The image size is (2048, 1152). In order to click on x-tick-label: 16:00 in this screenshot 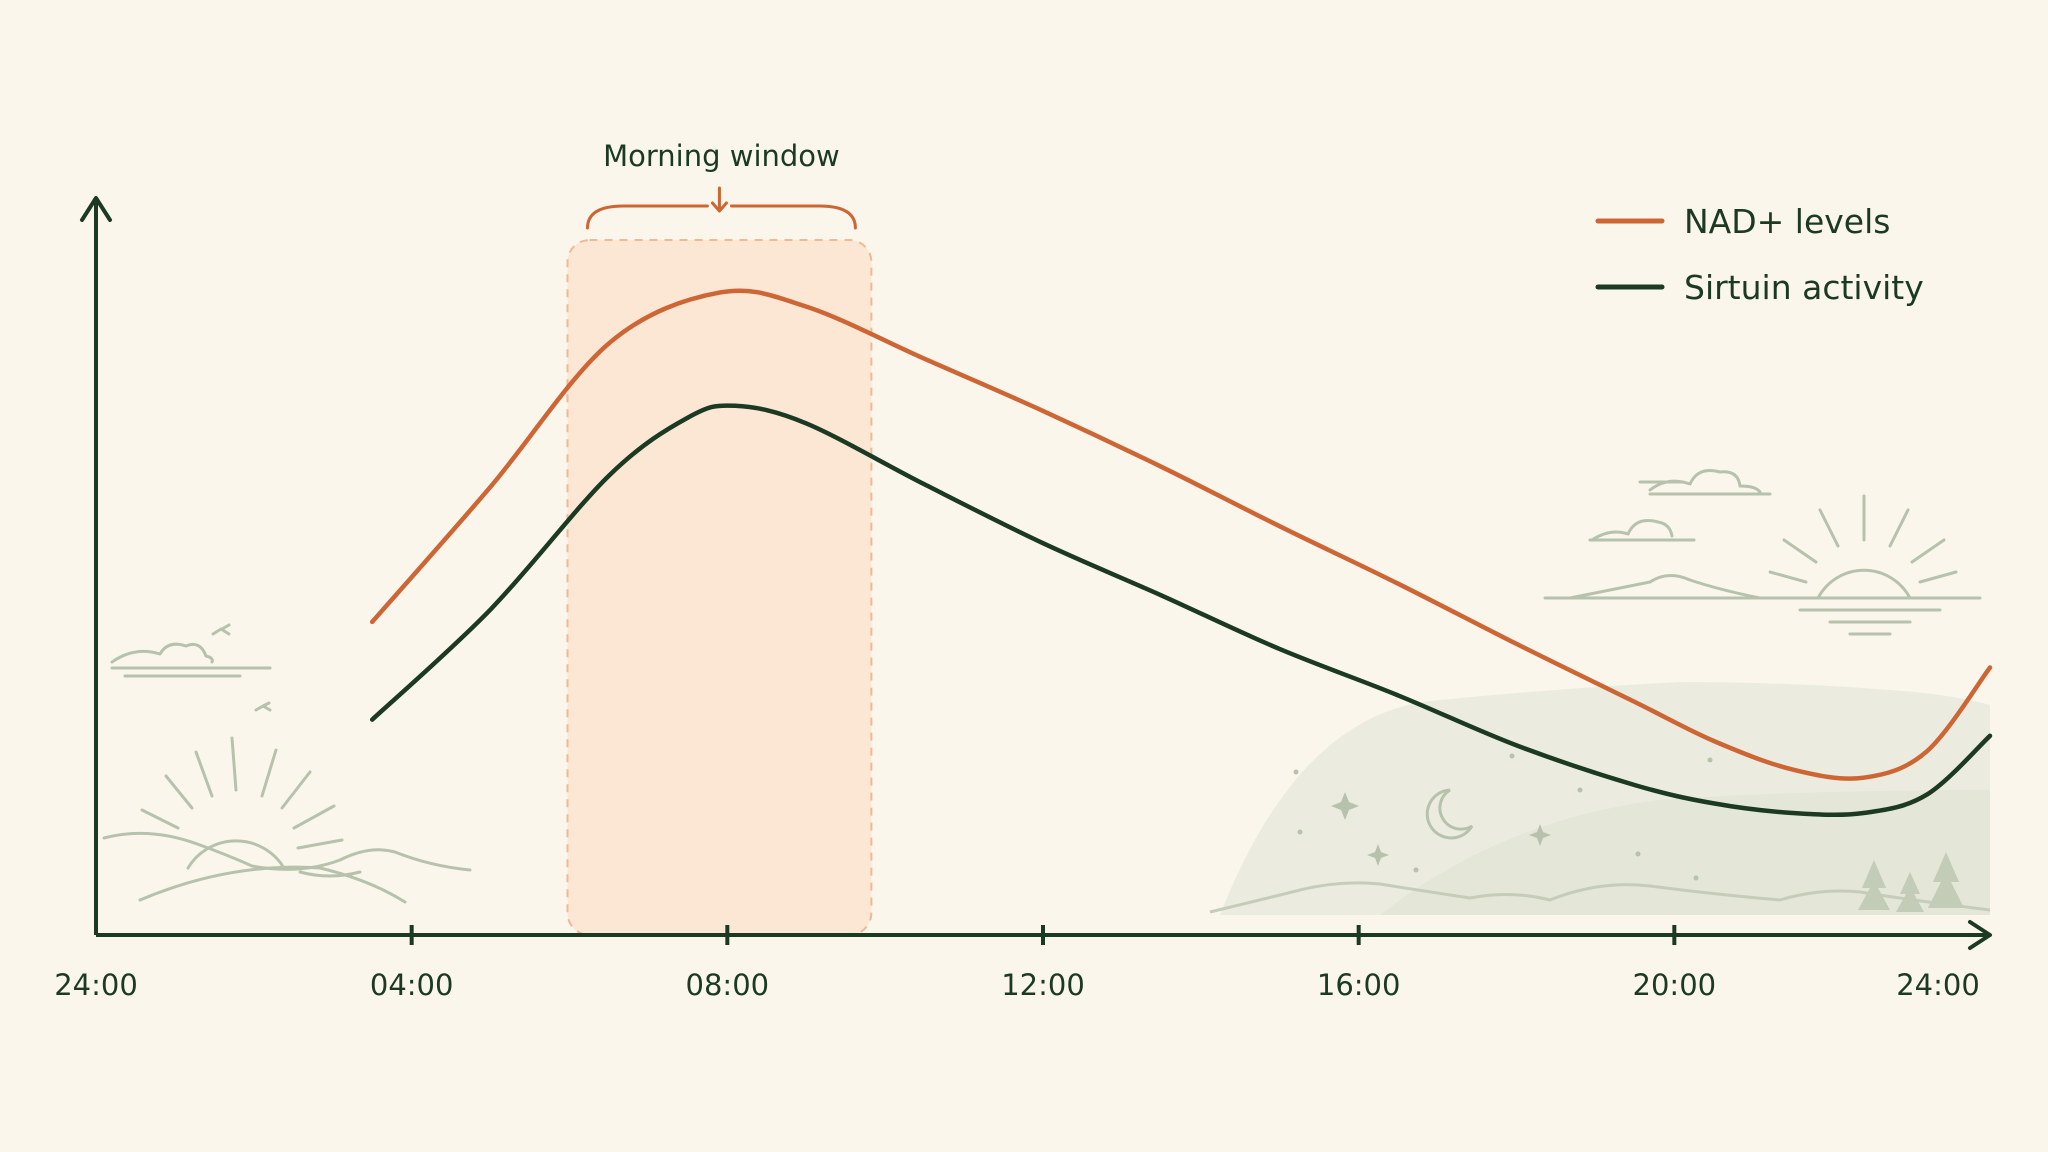, I will do `click(1359, 985)`.